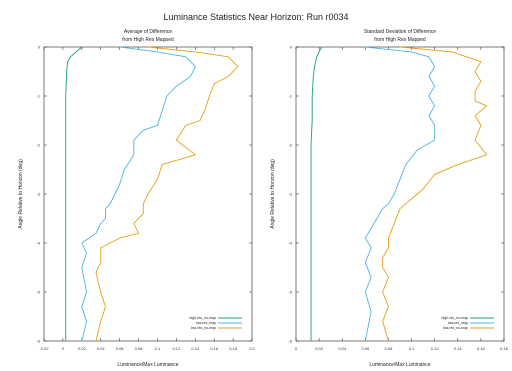  I want to click on panel-title: Average of Difference, so click(148, 32).